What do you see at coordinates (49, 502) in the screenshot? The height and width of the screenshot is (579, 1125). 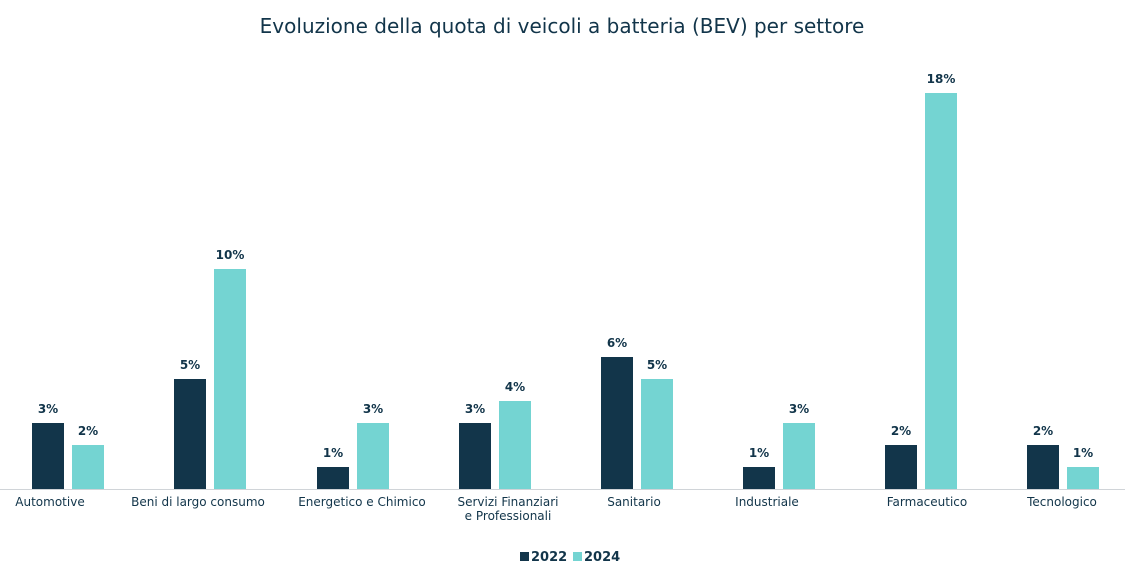 I see `category-label-0-0: Automotive` at bounding box center [49, 502].